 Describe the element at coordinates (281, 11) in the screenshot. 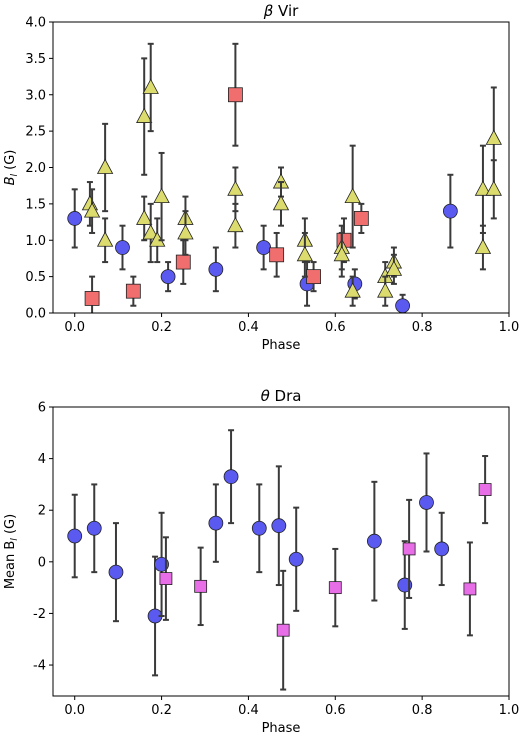

I see `chart-title: β Vir` at that location.